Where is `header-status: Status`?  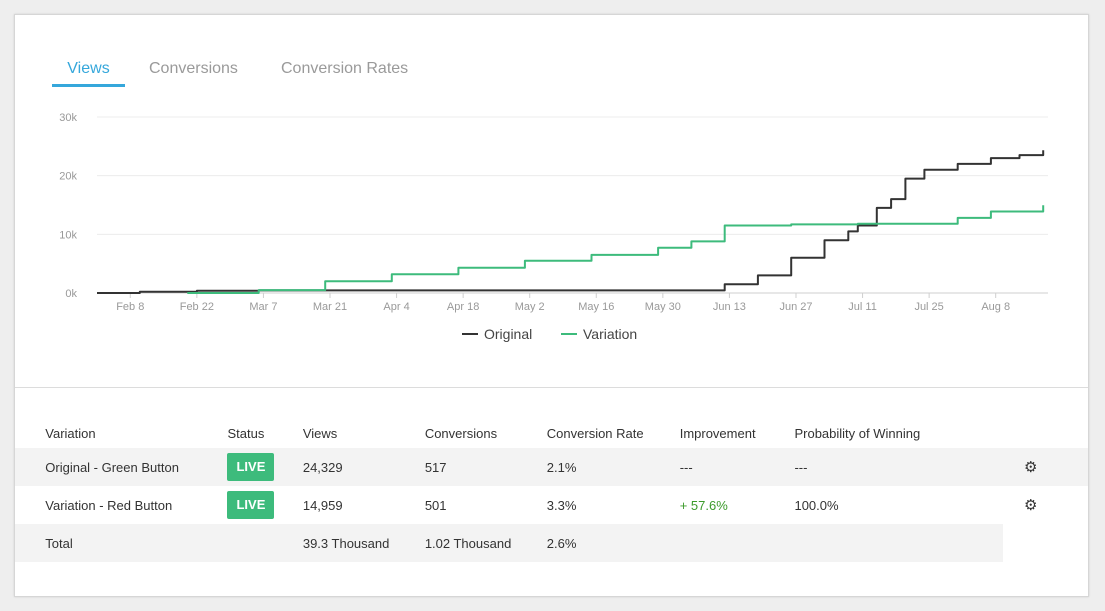
header-status: Status is located at coordinates (246, 433).